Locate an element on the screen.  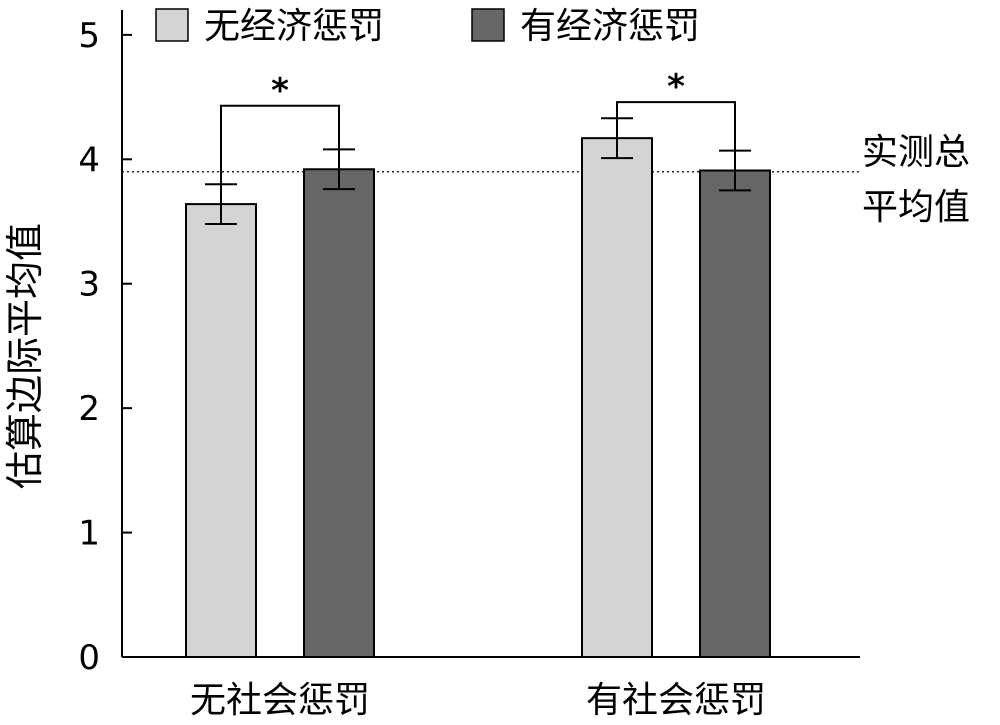
bar-s1-c1 is located at coordinates (221, 430).